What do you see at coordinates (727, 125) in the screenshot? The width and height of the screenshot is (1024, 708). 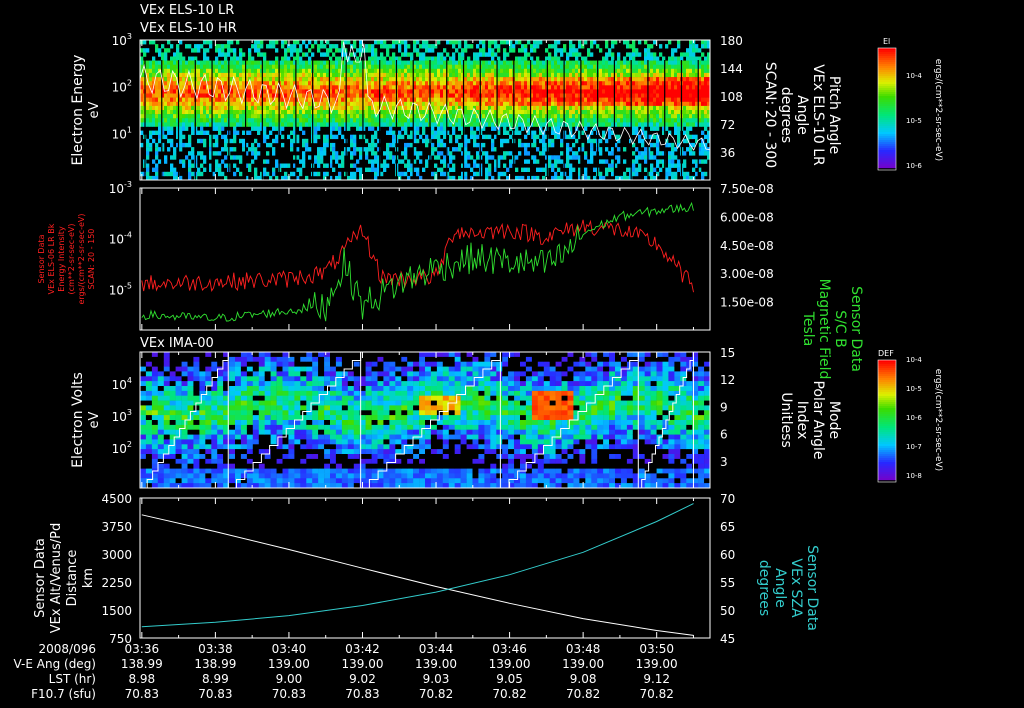 I see `right-tick-label: 72` at bounding box center [727, 125].